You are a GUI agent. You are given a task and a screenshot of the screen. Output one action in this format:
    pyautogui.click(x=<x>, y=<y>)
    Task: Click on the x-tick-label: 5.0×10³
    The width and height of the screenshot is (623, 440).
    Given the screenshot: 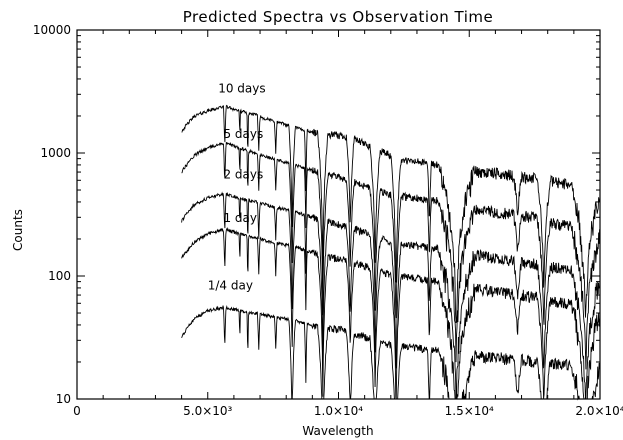 What is the action you would take?
    pyautogui.click(x=207, y=411)
    